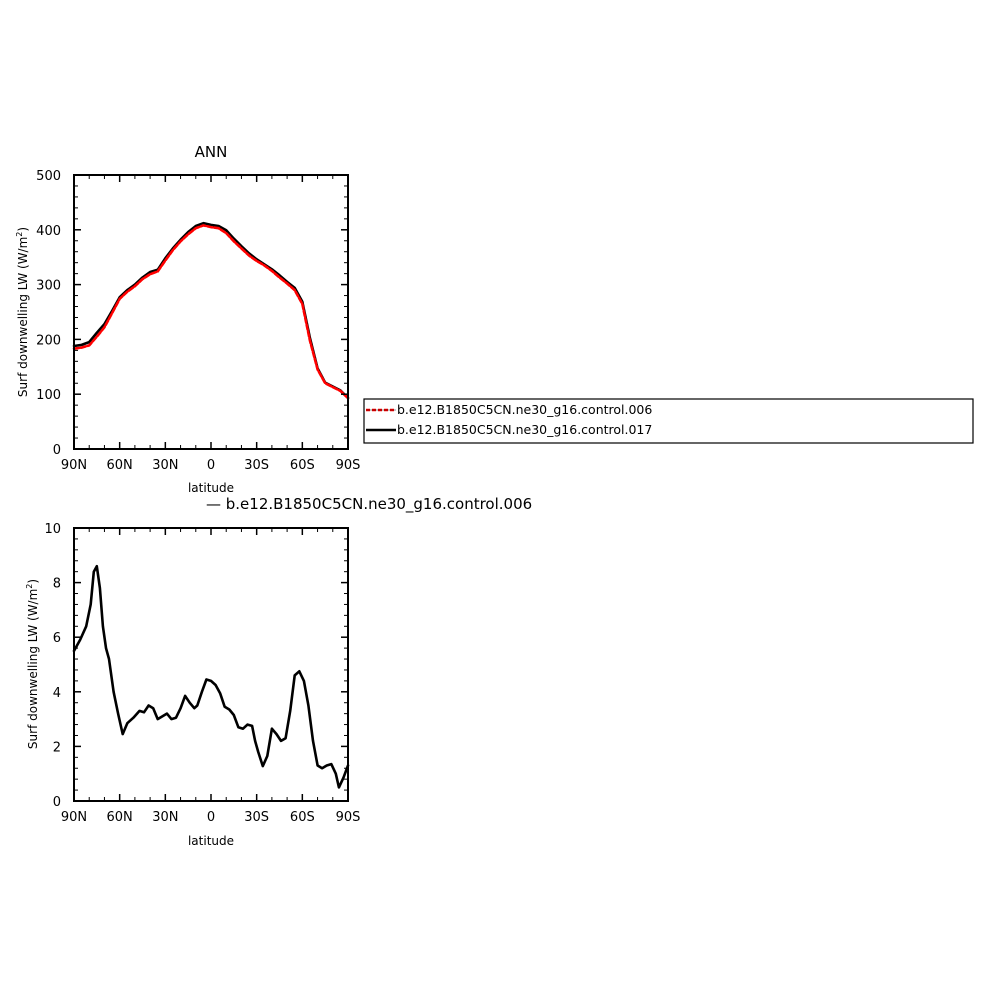 This screenshot has width=989, height=991. I want to click on bottom-panel-series-group, so click(211, 676).